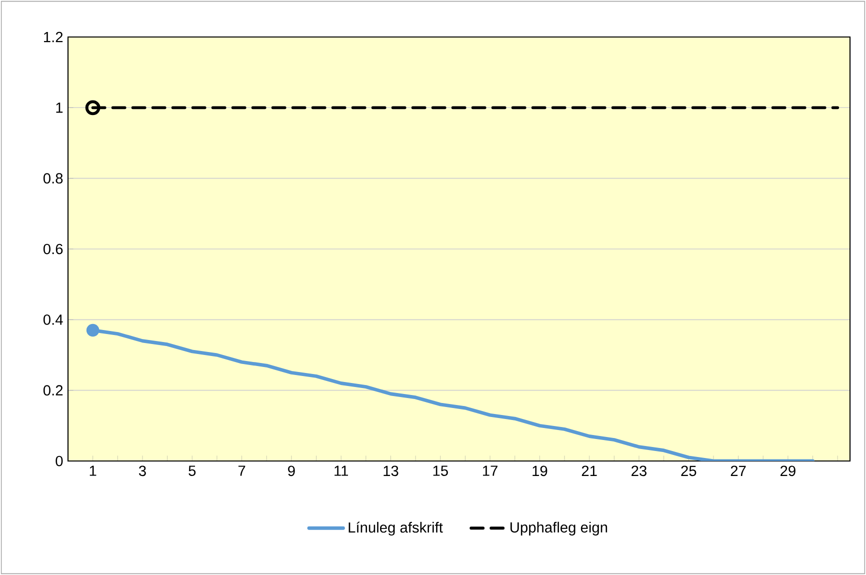  What do you see at coordinates (53, 37) in the screenshot?
I see `y-tick-label: 1.2` at bounding box center [53, 37].